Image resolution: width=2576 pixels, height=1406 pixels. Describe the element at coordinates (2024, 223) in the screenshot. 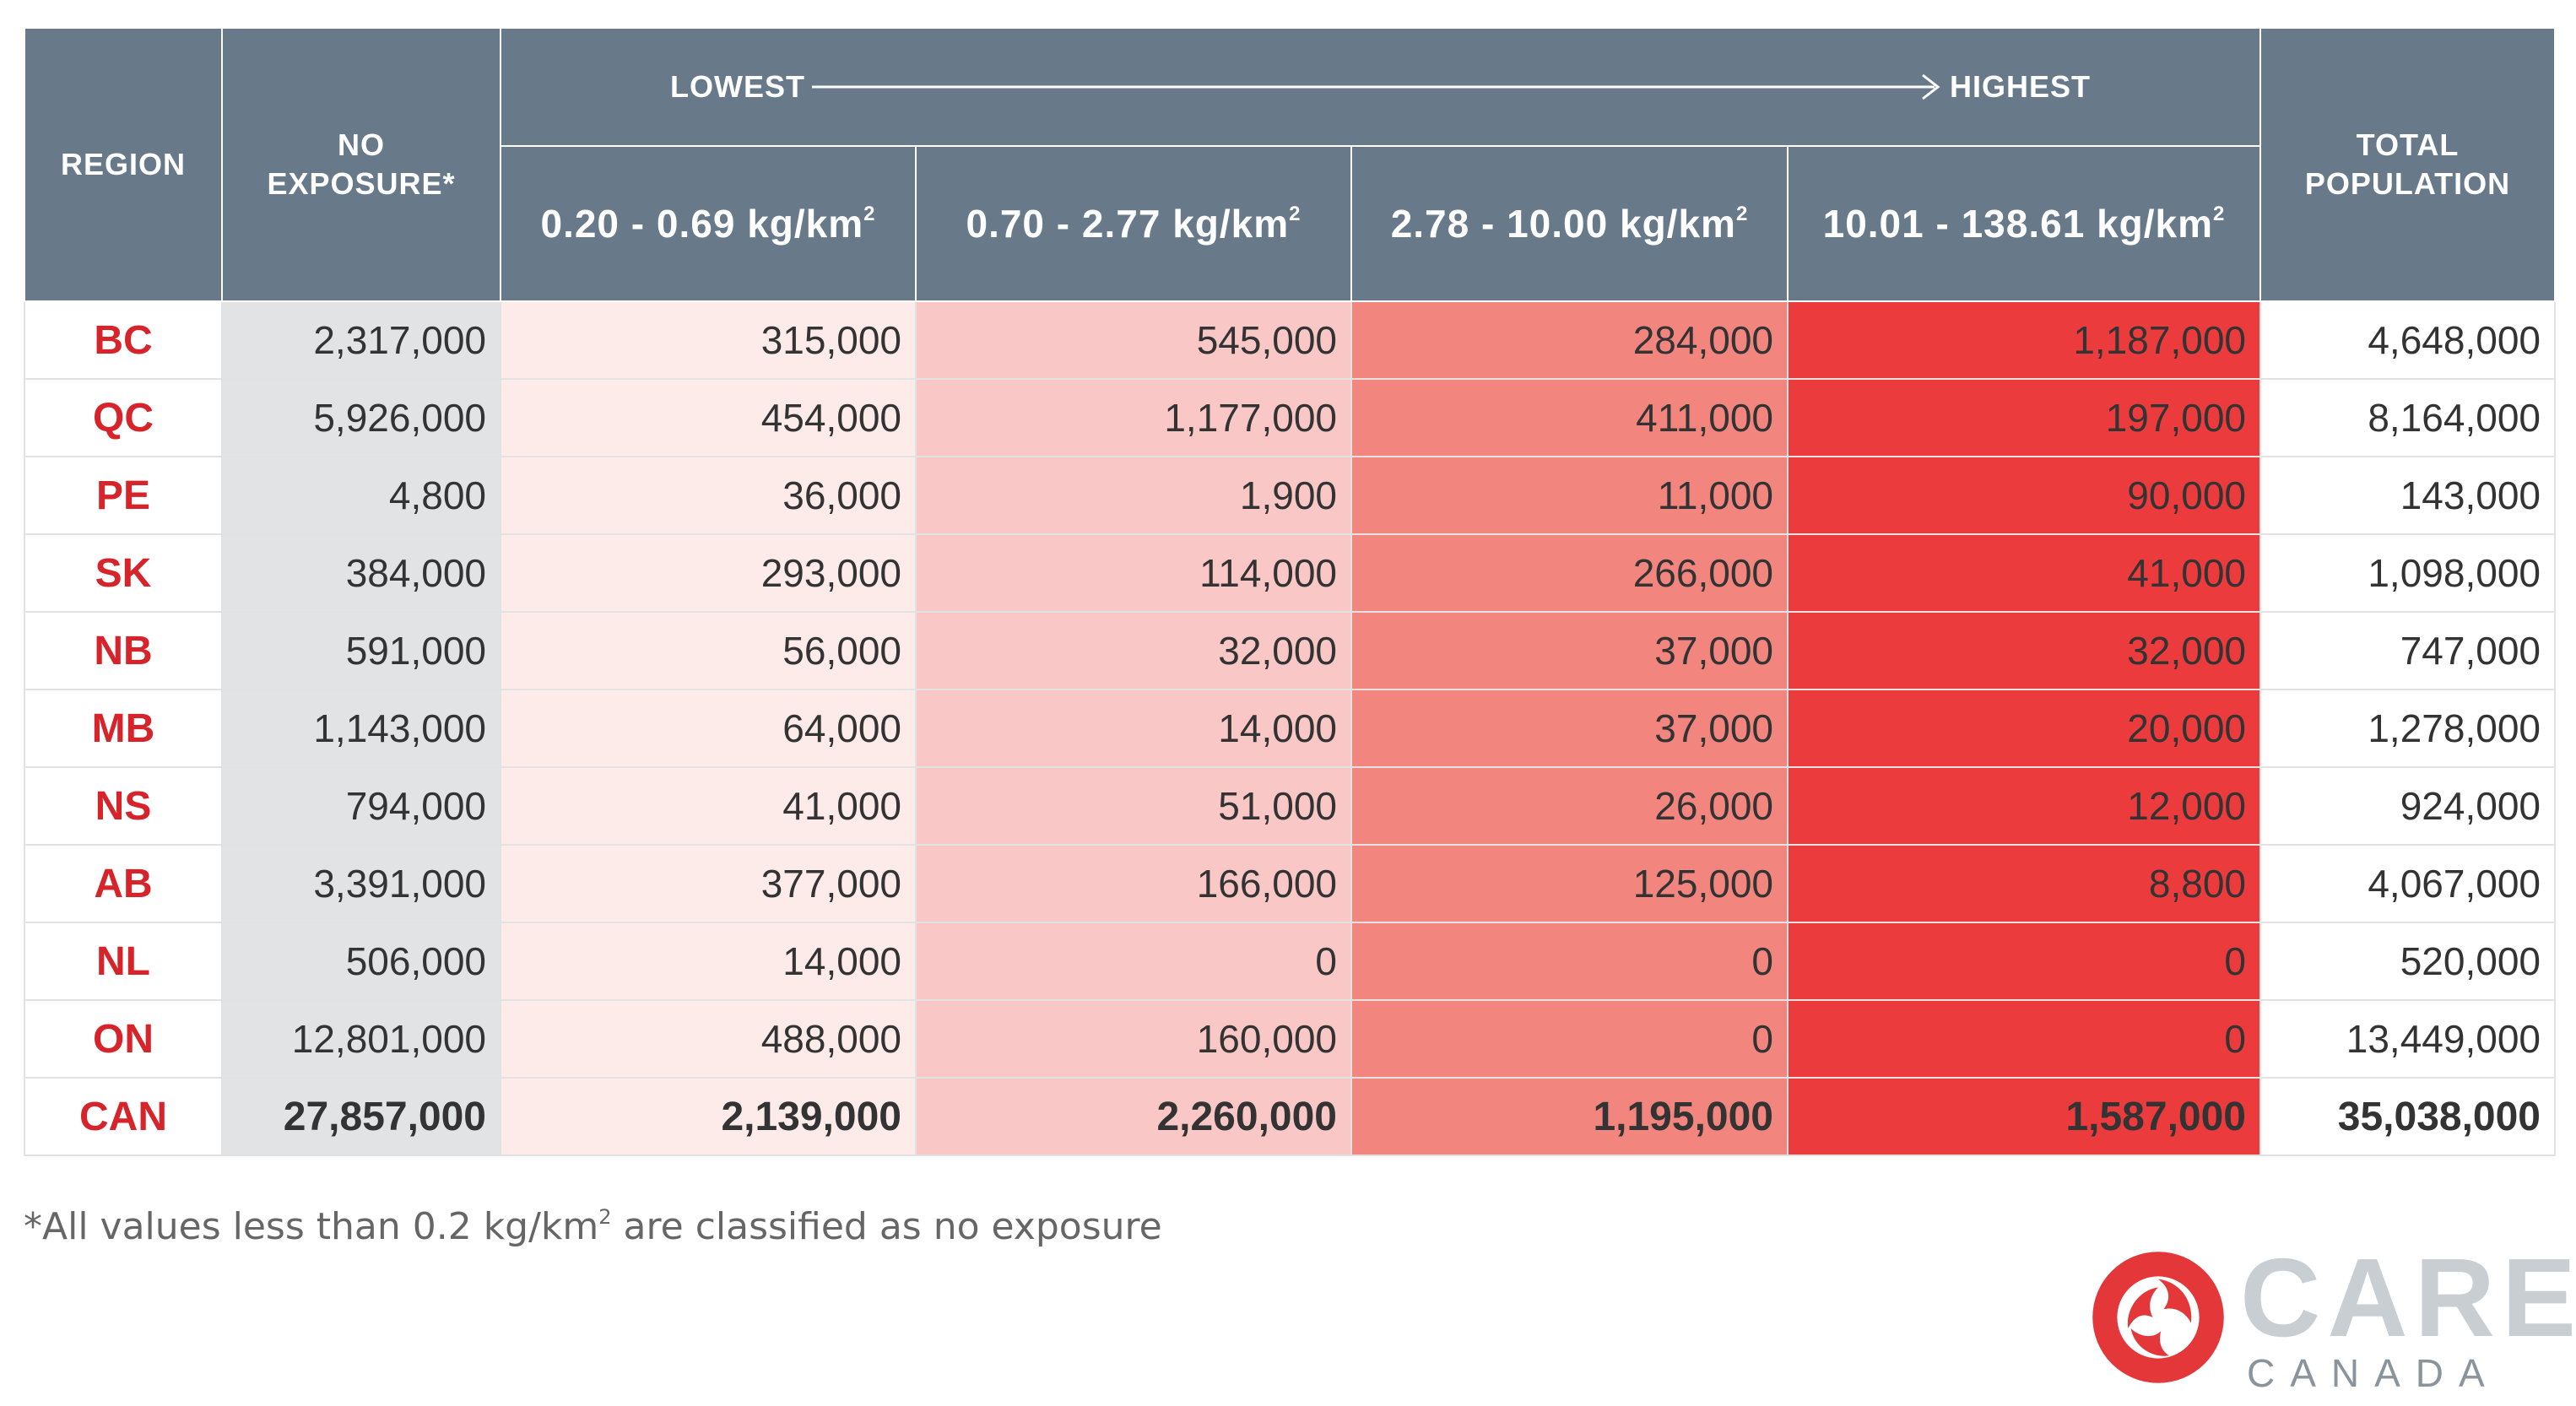

I see `header-bin-4: 10.01 - 138.61 kg/km2` at that location.